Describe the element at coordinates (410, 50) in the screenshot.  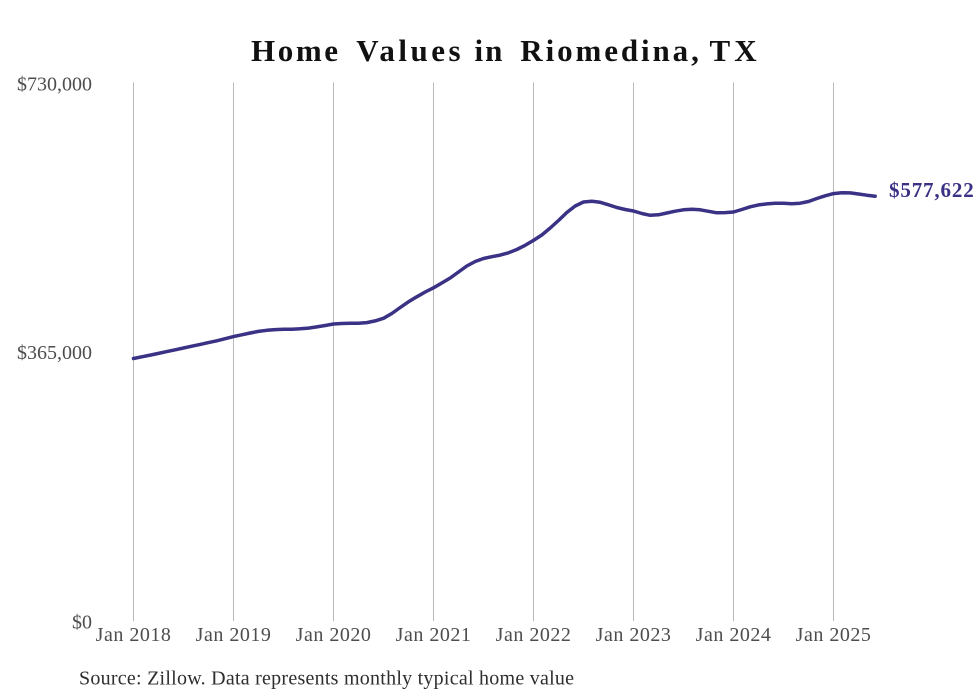
I see `svg-text: Values` at that location.